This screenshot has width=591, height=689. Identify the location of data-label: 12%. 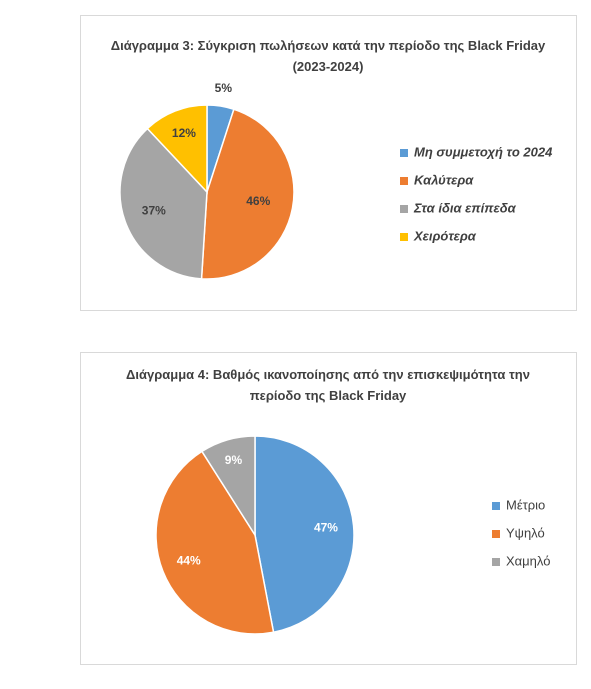
(184, 133).